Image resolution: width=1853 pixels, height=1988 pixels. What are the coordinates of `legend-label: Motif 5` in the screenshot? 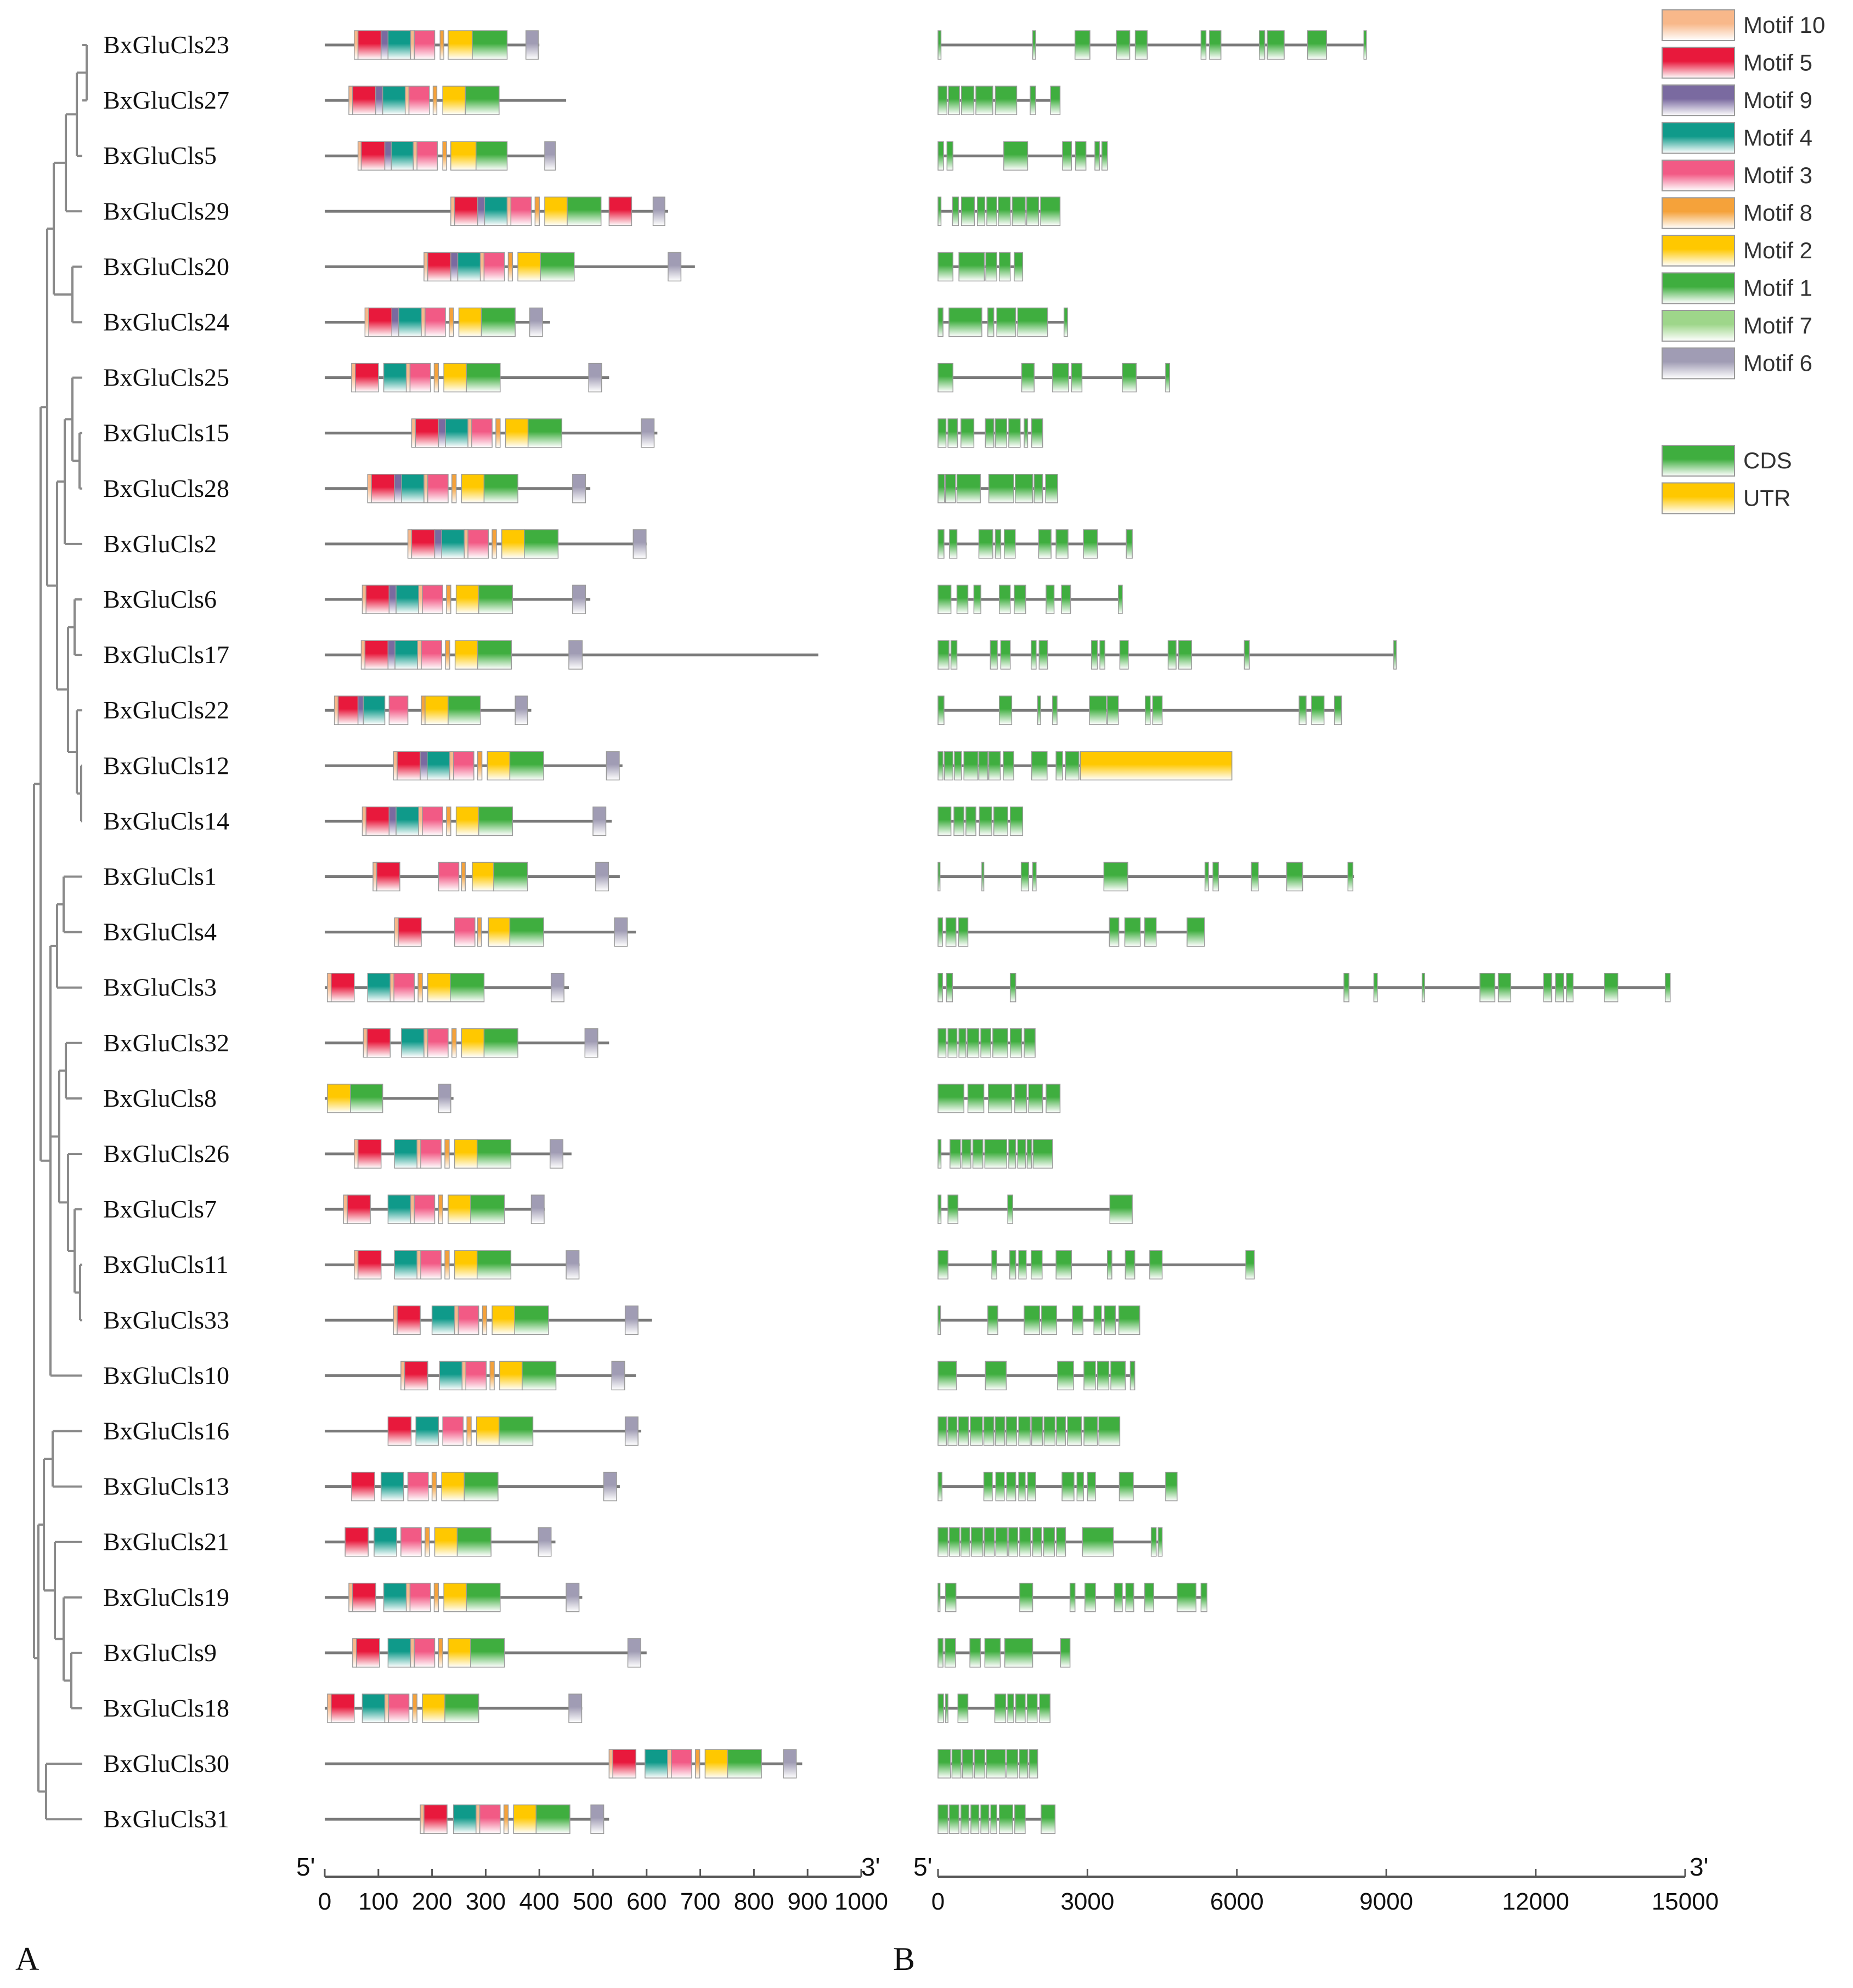 It's located at (1777, 63).